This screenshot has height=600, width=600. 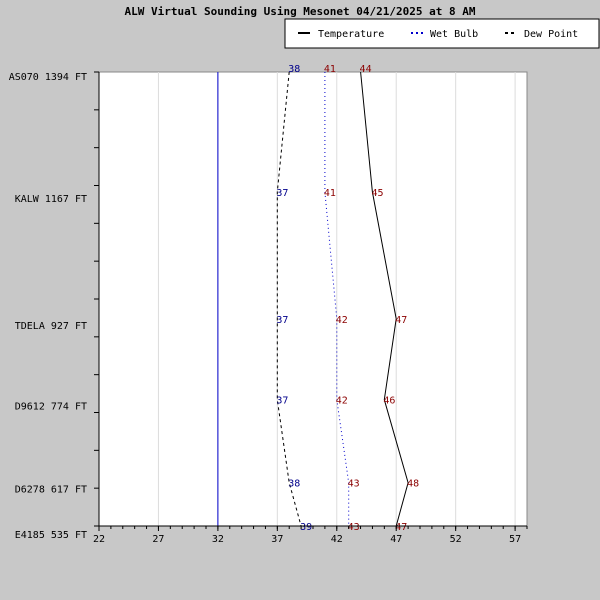 What do you see at coordinates (351, 34) in the screenshot?
I see `legend-label: Temperature` at bounding box center [351, 34].